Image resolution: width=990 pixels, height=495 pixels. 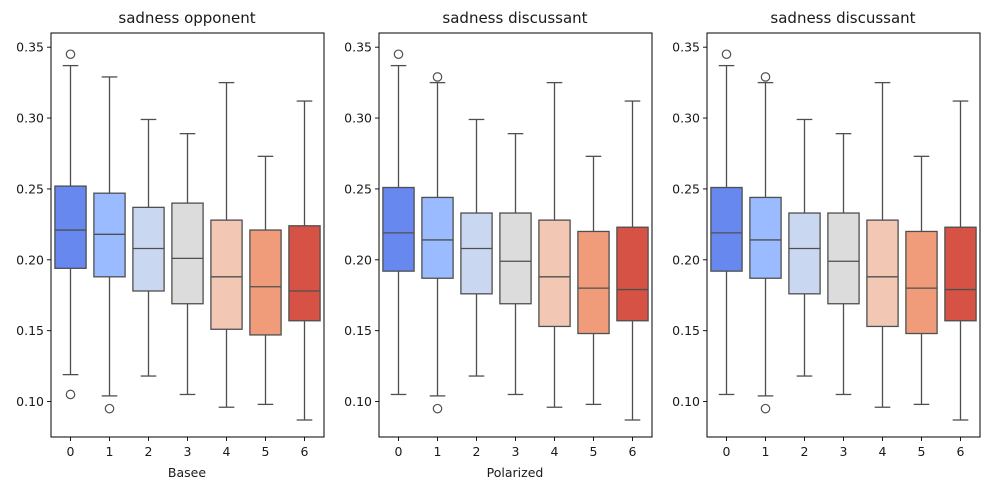 I want to click on x-axis-label: Polarized, so click(x=515, y=472).